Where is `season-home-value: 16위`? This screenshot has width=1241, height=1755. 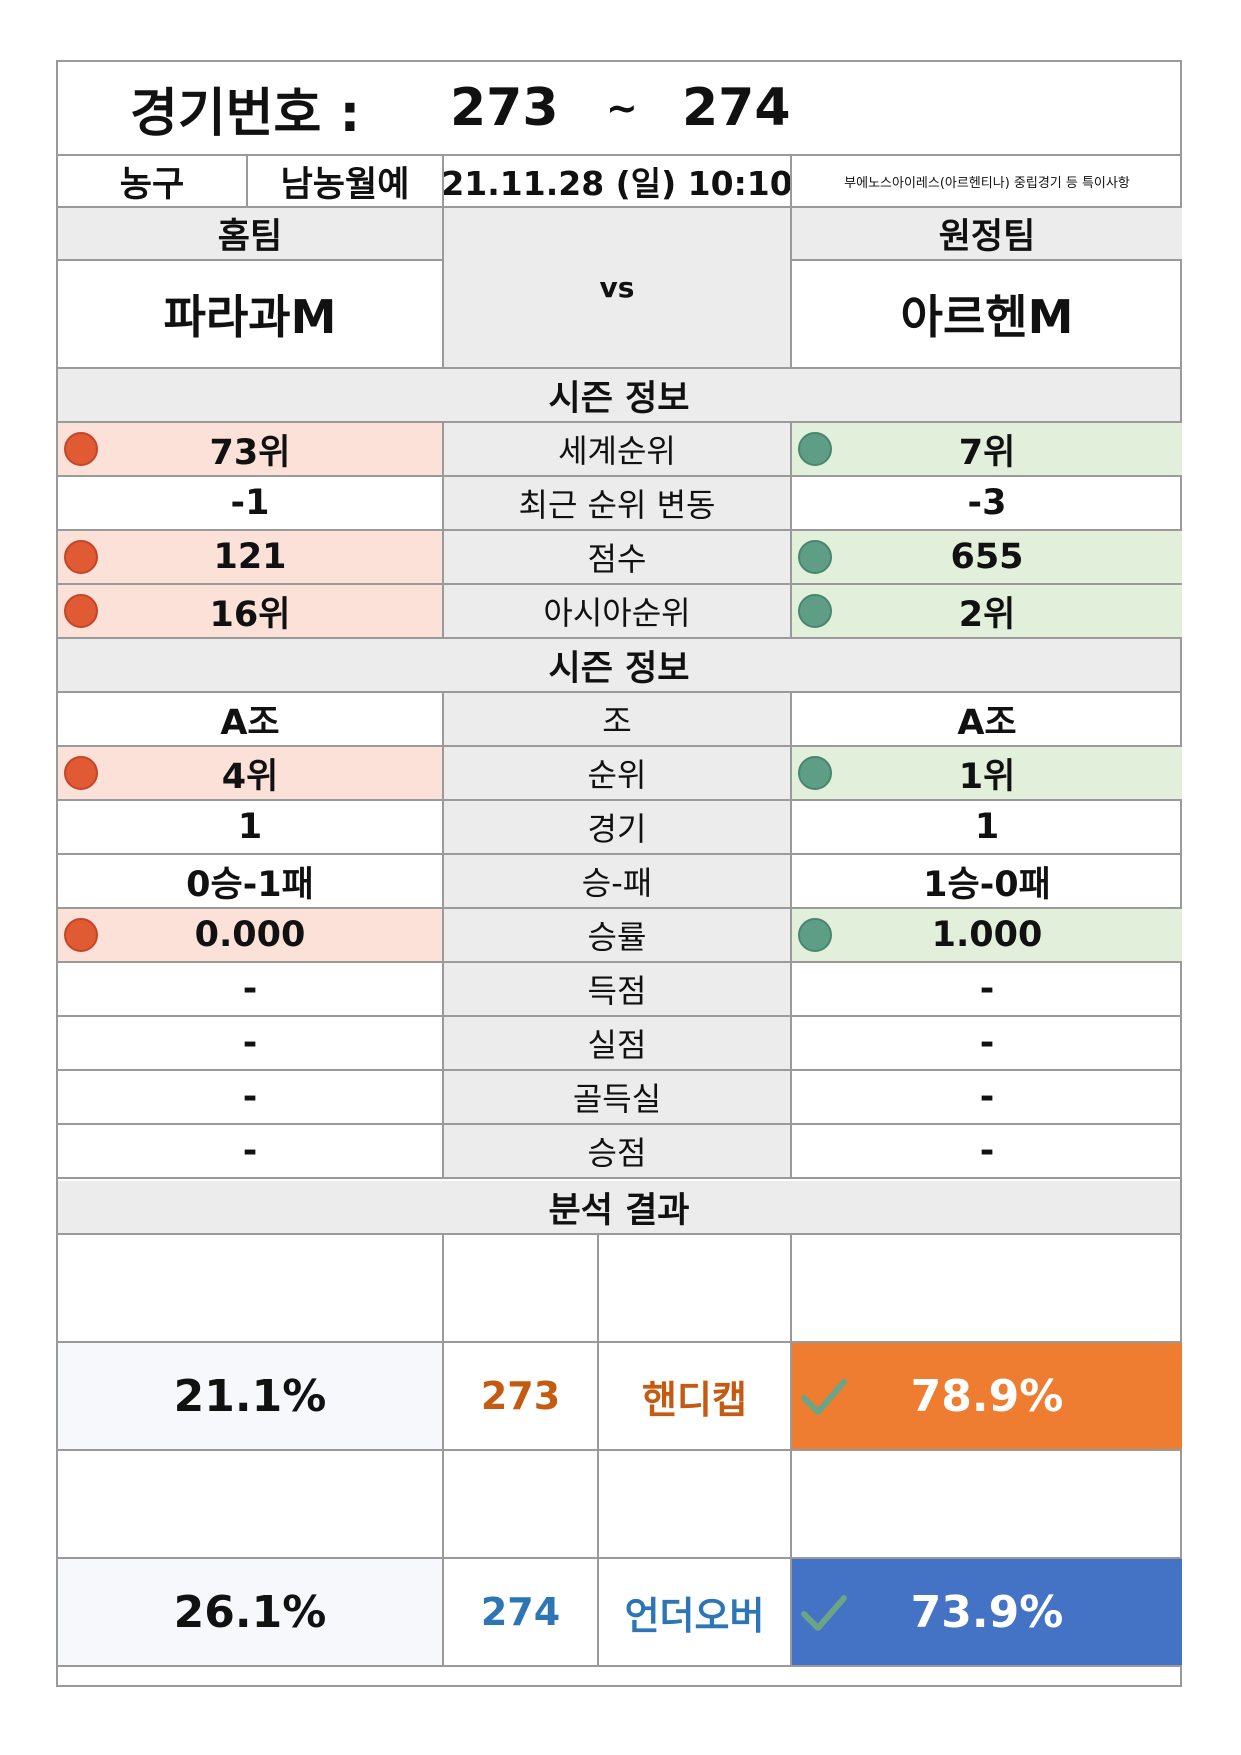
season-home-value: 16위 is located at coordinates (251, 612).